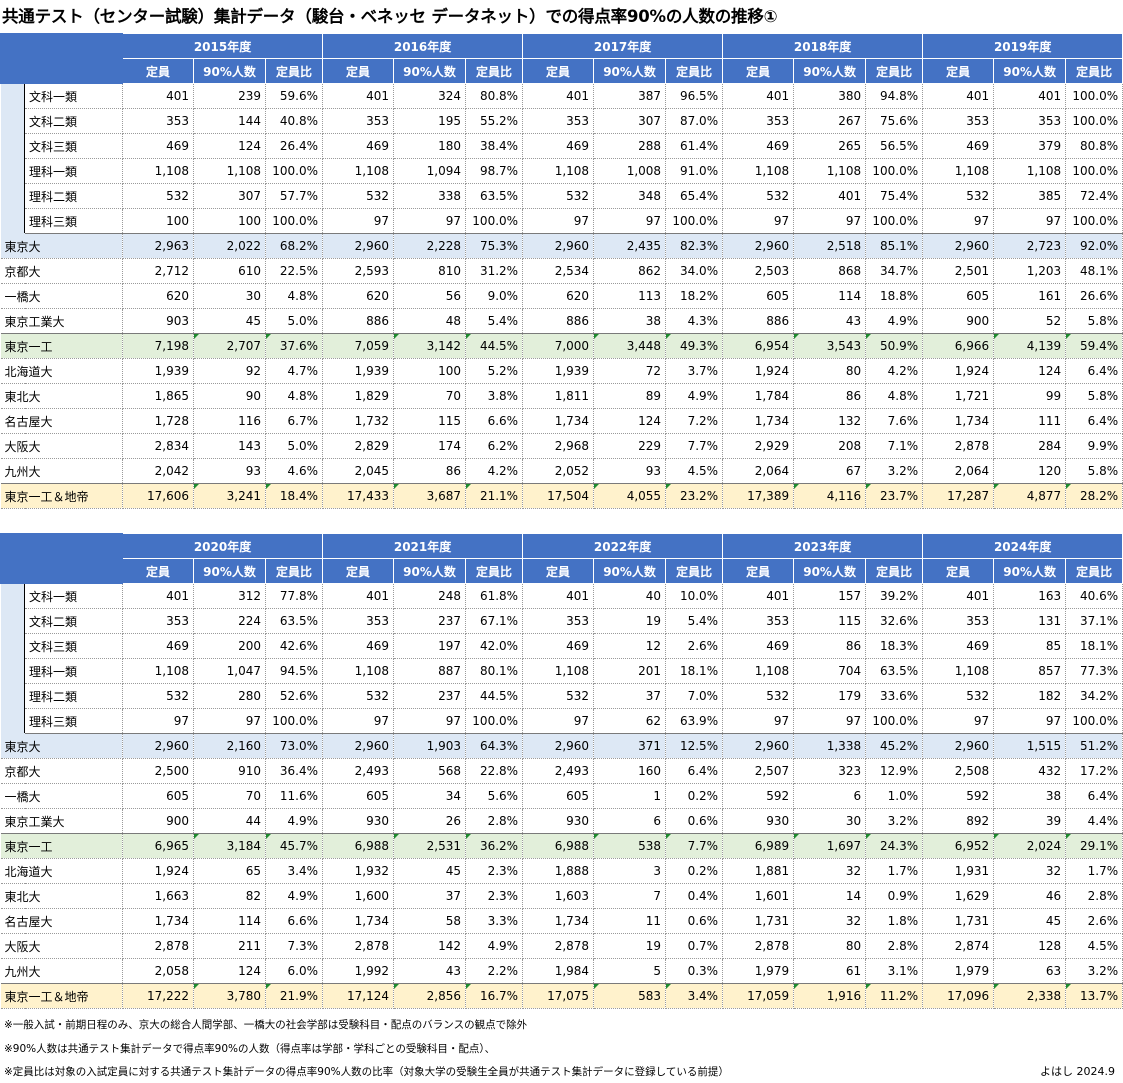 The image size is (1123, 1083). I want to click on table-cell: 63, so click(1030, 971).